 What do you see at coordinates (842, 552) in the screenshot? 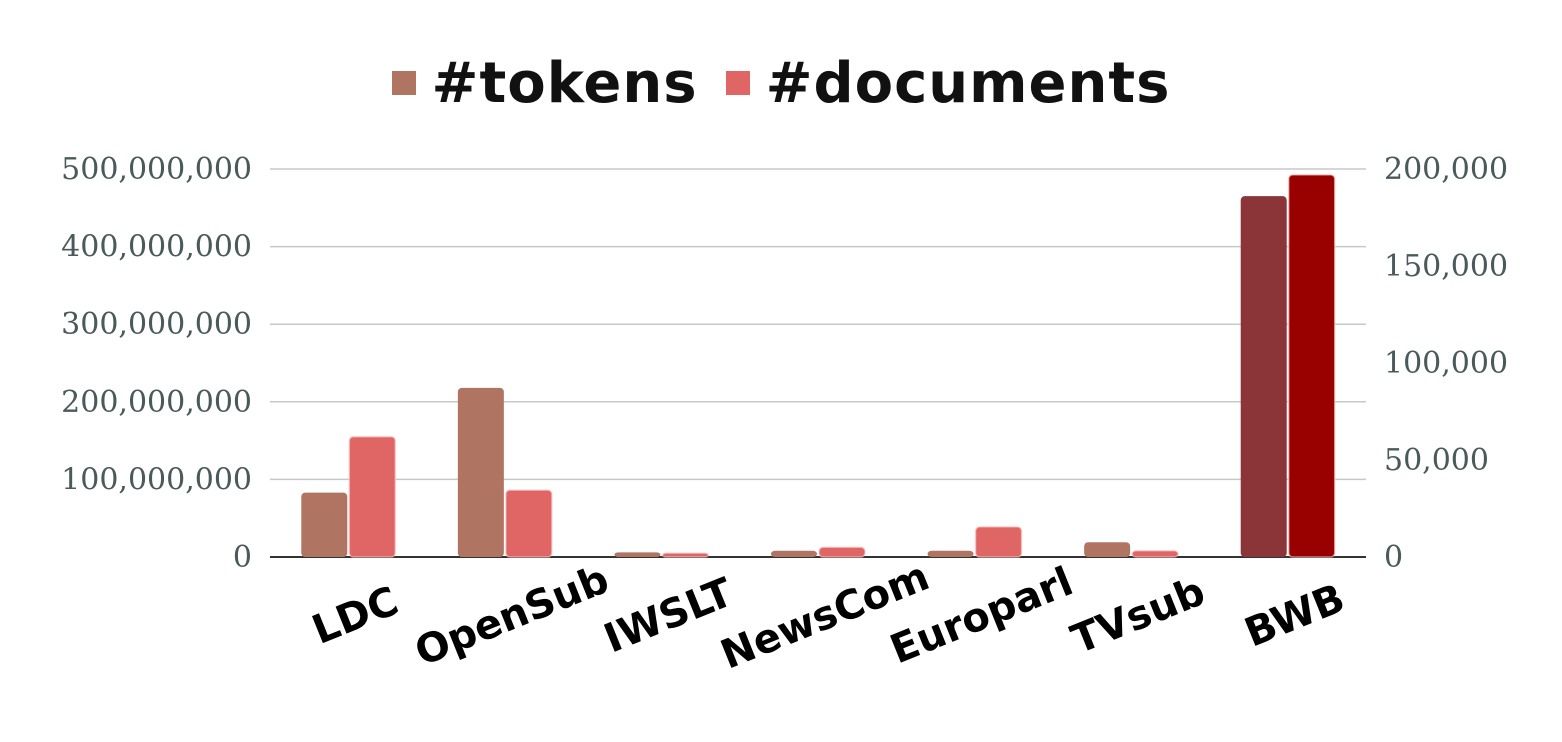
I see `bar-documents-newscom` at bounding box center [842, 552].